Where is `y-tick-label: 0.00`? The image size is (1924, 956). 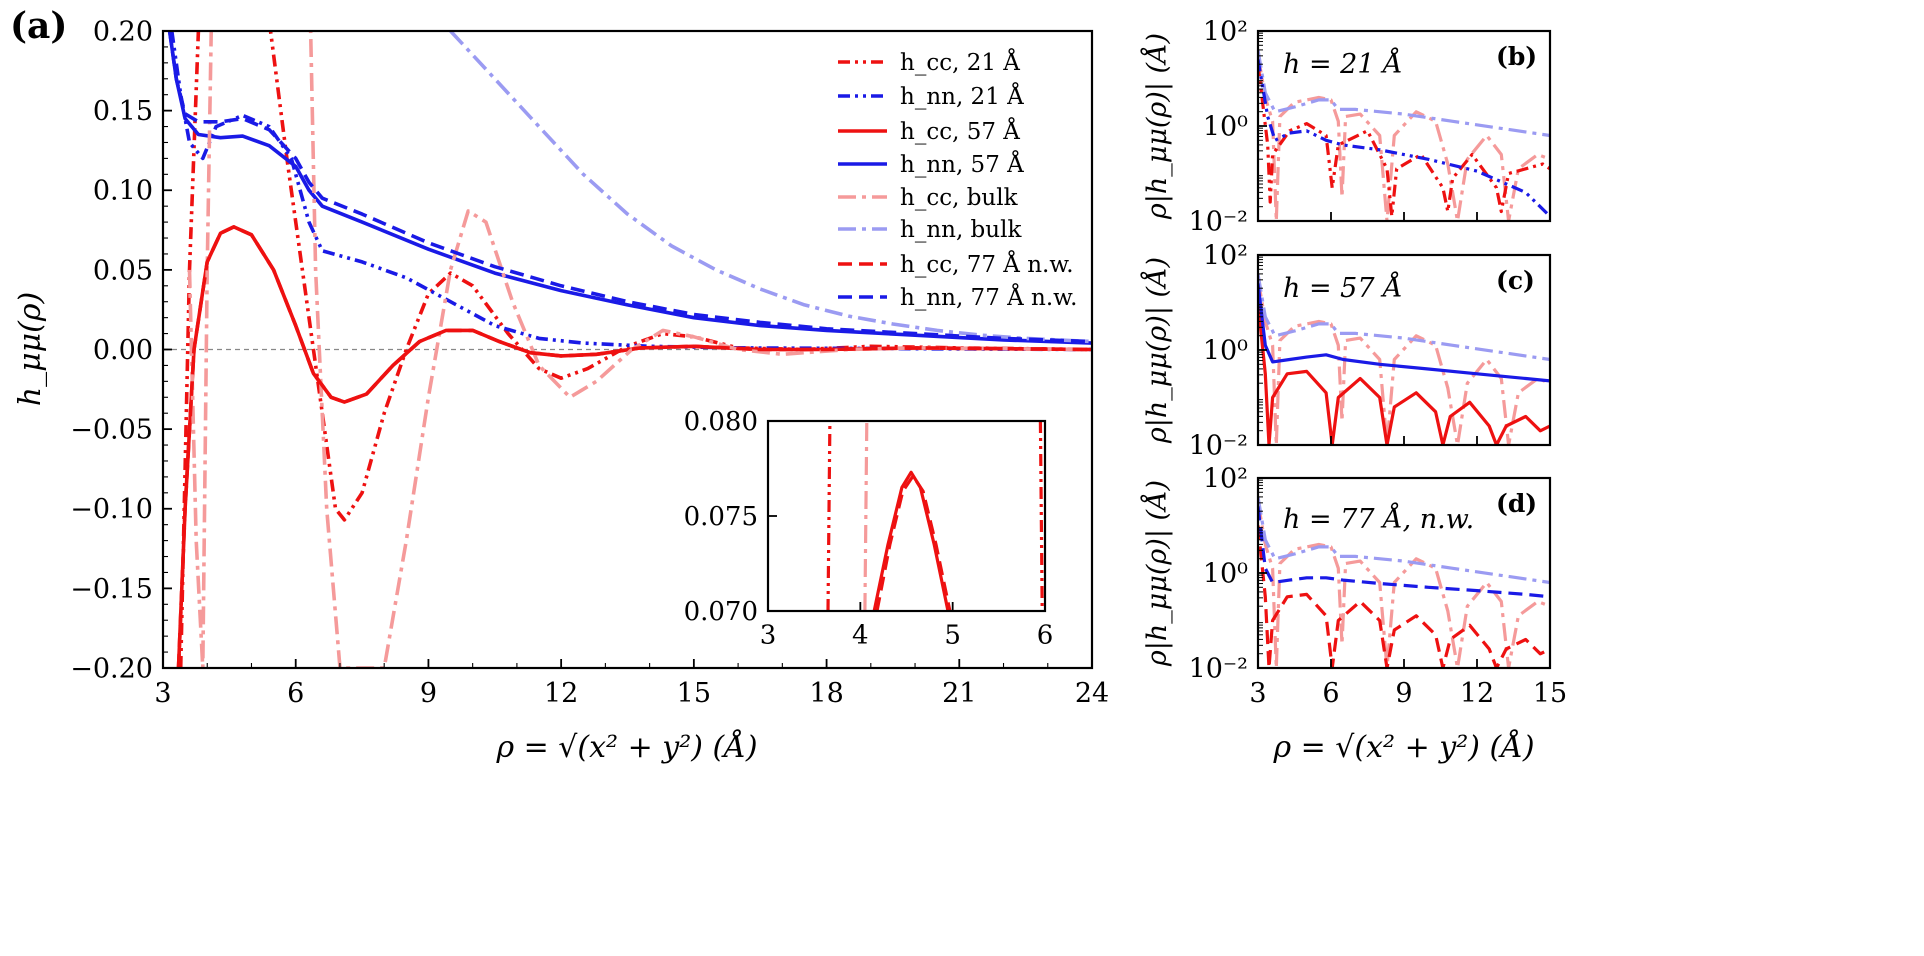
y-tick-label: 0.00 is located at coordinates (123, 350).